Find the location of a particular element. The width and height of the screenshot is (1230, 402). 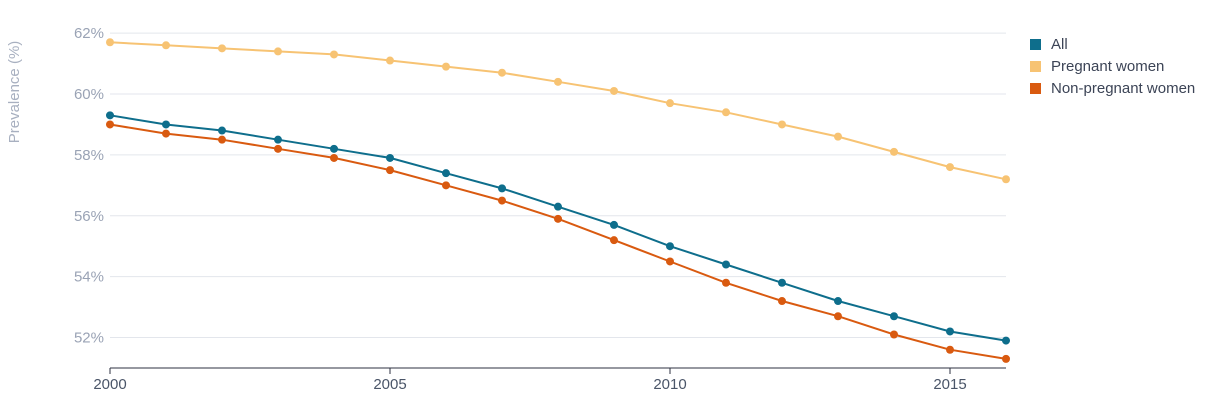

x-tick-label: 2015 is located at coordinates (949, 384).